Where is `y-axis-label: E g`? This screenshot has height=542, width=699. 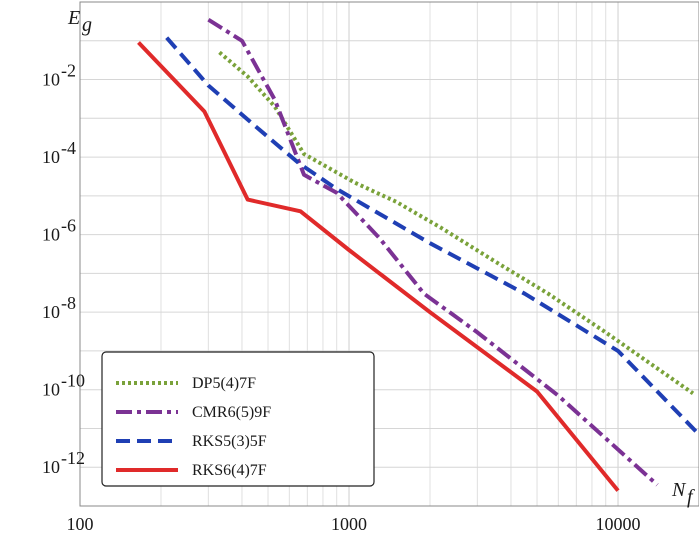 y-axis-label: E g is located at coordinates (79, 21).